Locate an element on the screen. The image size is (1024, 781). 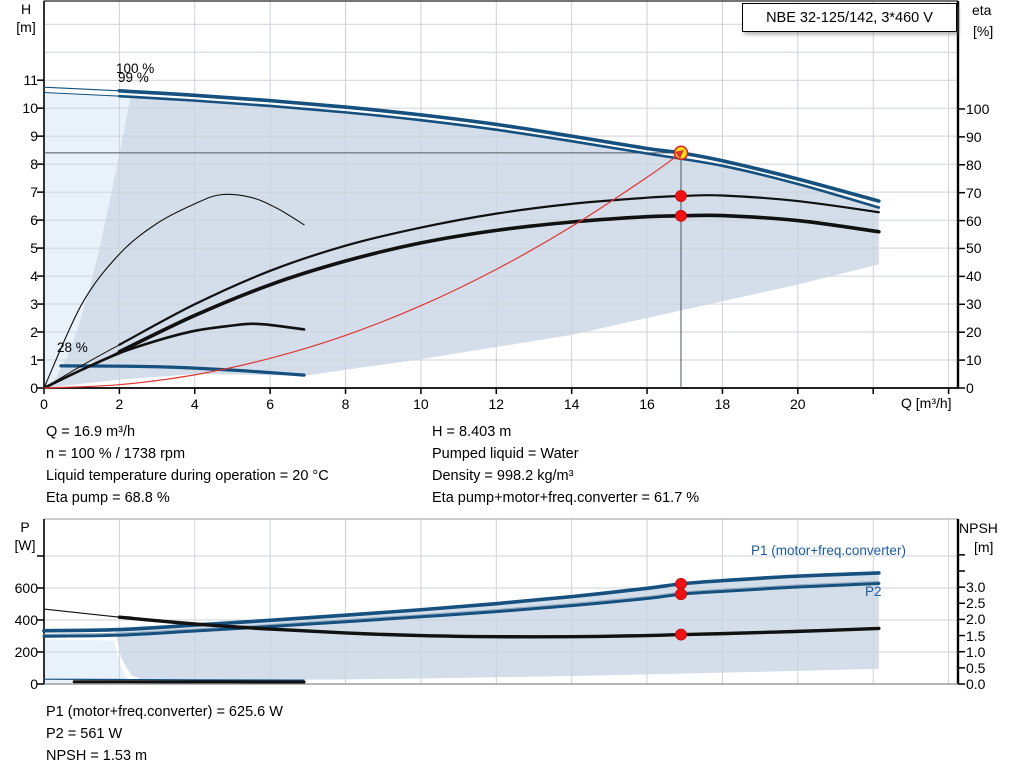
curve-npsh is located at coordinates (499, 627).